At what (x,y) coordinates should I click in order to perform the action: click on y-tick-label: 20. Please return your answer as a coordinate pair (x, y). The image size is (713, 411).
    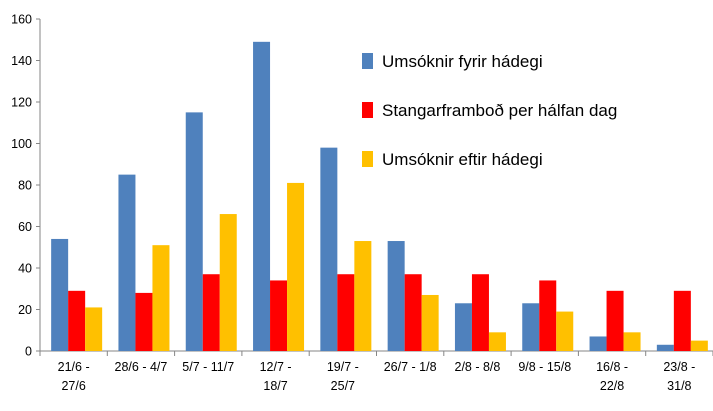
    Looking at the image, I should click on (25, 310).